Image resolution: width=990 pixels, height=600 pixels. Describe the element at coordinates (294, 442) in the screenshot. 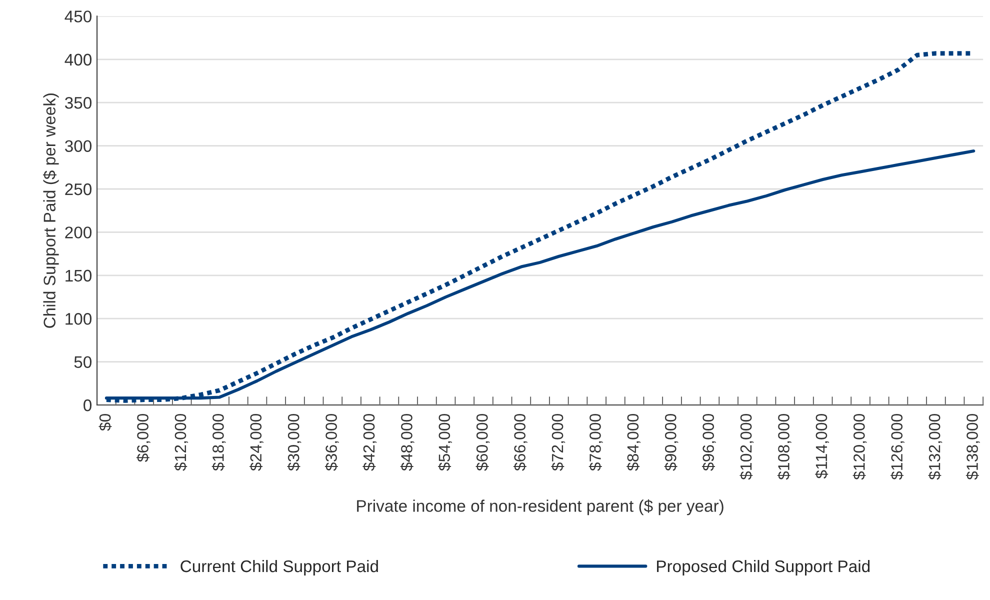

I see `x-tick-label: $30,000` at that location.